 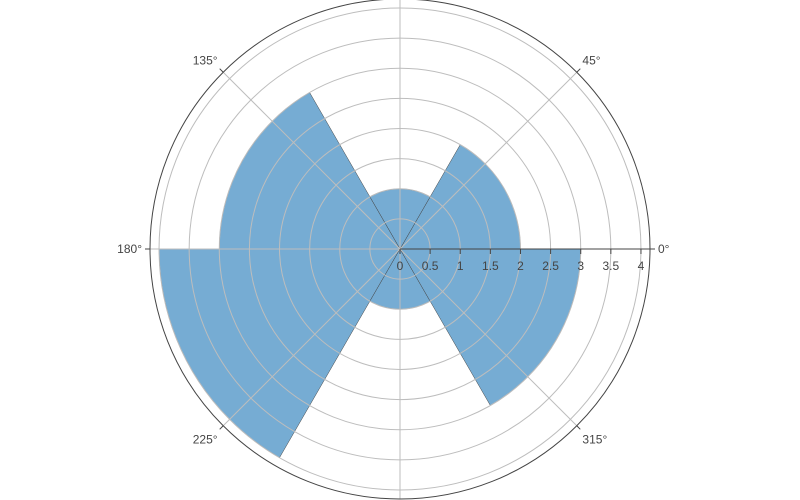 I want to click on radial-tick-label-0: 0, so click(x=400, y=266).